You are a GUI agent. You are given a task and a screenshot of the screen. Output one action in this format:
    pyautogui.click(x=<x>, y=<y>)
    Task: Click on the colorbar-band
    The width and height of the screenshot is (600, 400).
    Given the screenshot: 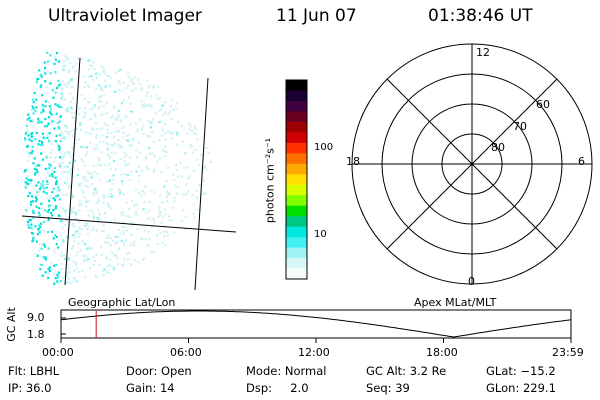 What is the action you would take?
    pyautogui.click(x=296, y=138)
    